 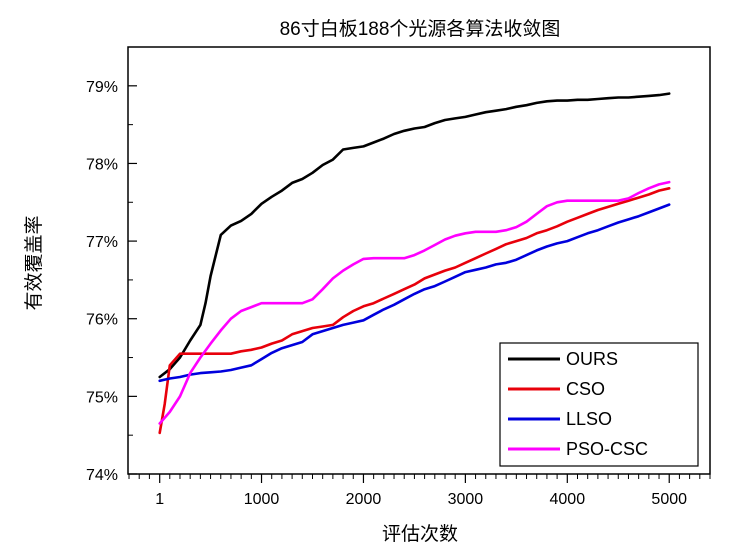 What do you see at coordinates (420, 534) in the screenshot?
I see `x-axis-label: 评估次数` at bounding box center [420, 534].